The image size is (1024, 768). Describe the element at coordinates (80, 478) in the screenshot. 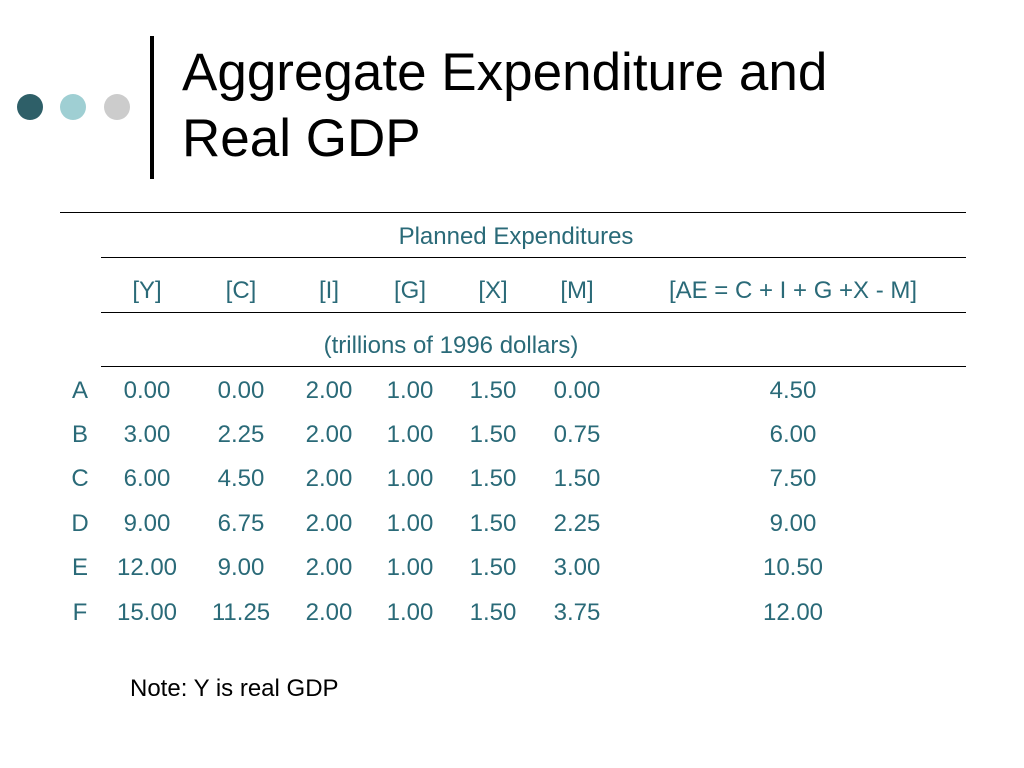

I see `row-label: C` at that location.